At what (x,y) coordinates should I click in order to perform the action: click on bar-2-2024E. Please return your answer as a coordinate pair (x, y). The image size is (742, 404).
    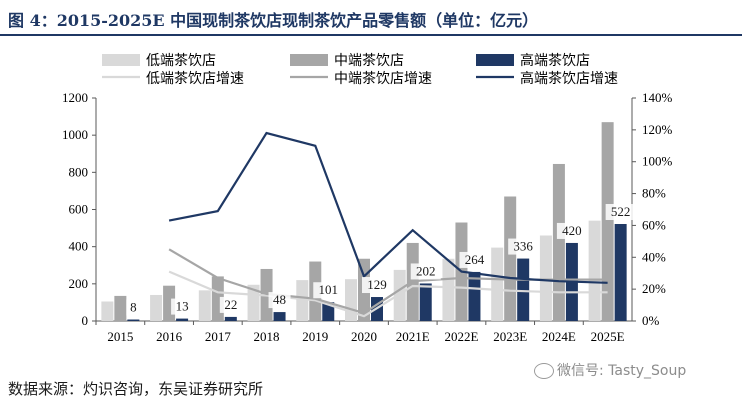
    Looking at the image, I should click on (558, 242).